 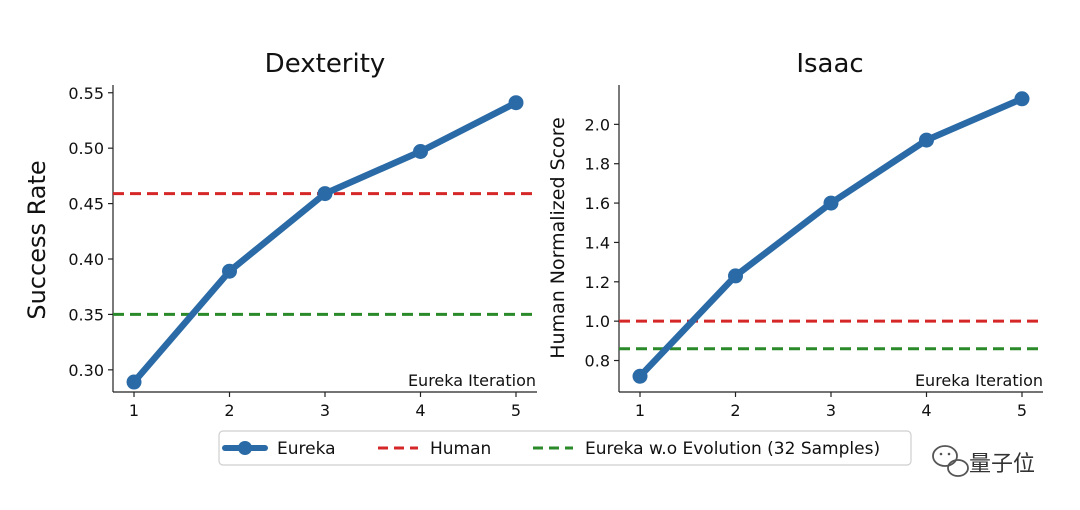 What do you see at coordinates (1002, 464) in the screenshot?
I see `watermark-text: 量子位` at bounding box center [1002, 464].